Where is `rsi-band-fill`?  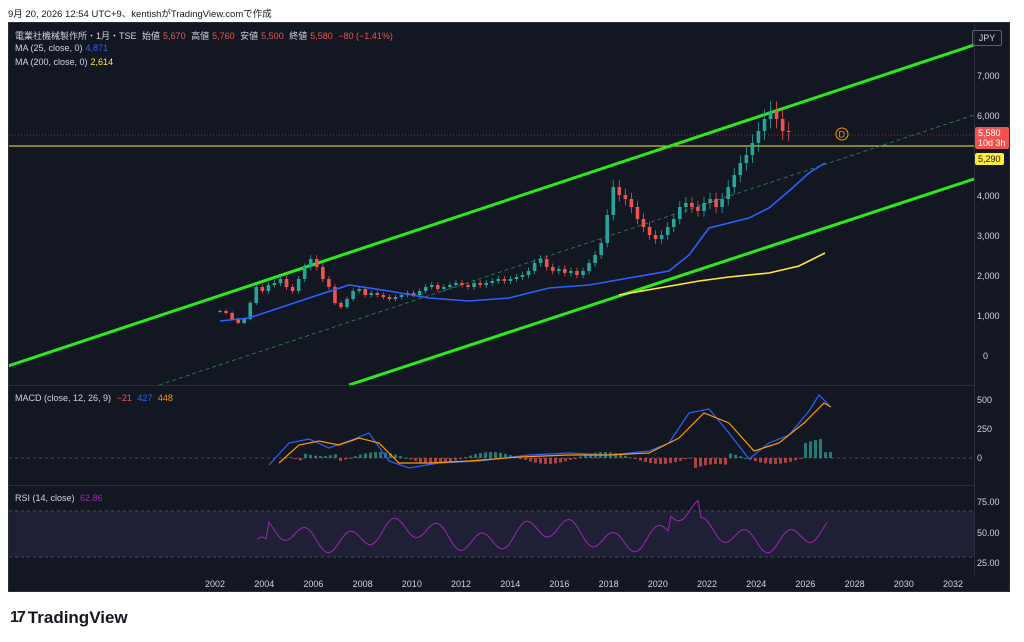
rsi-band-fill is located at coordinates (491, 534).